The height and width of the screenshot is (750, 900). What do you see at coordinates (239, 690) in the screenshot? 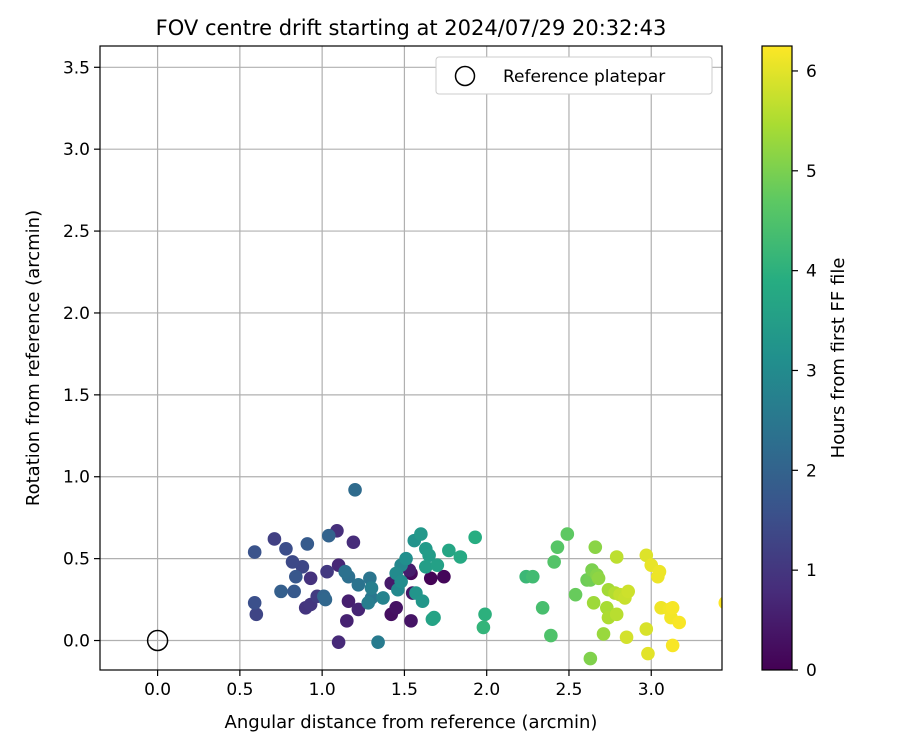
I see `x-tick-label: 0.5` at bounding box center [239, 690].